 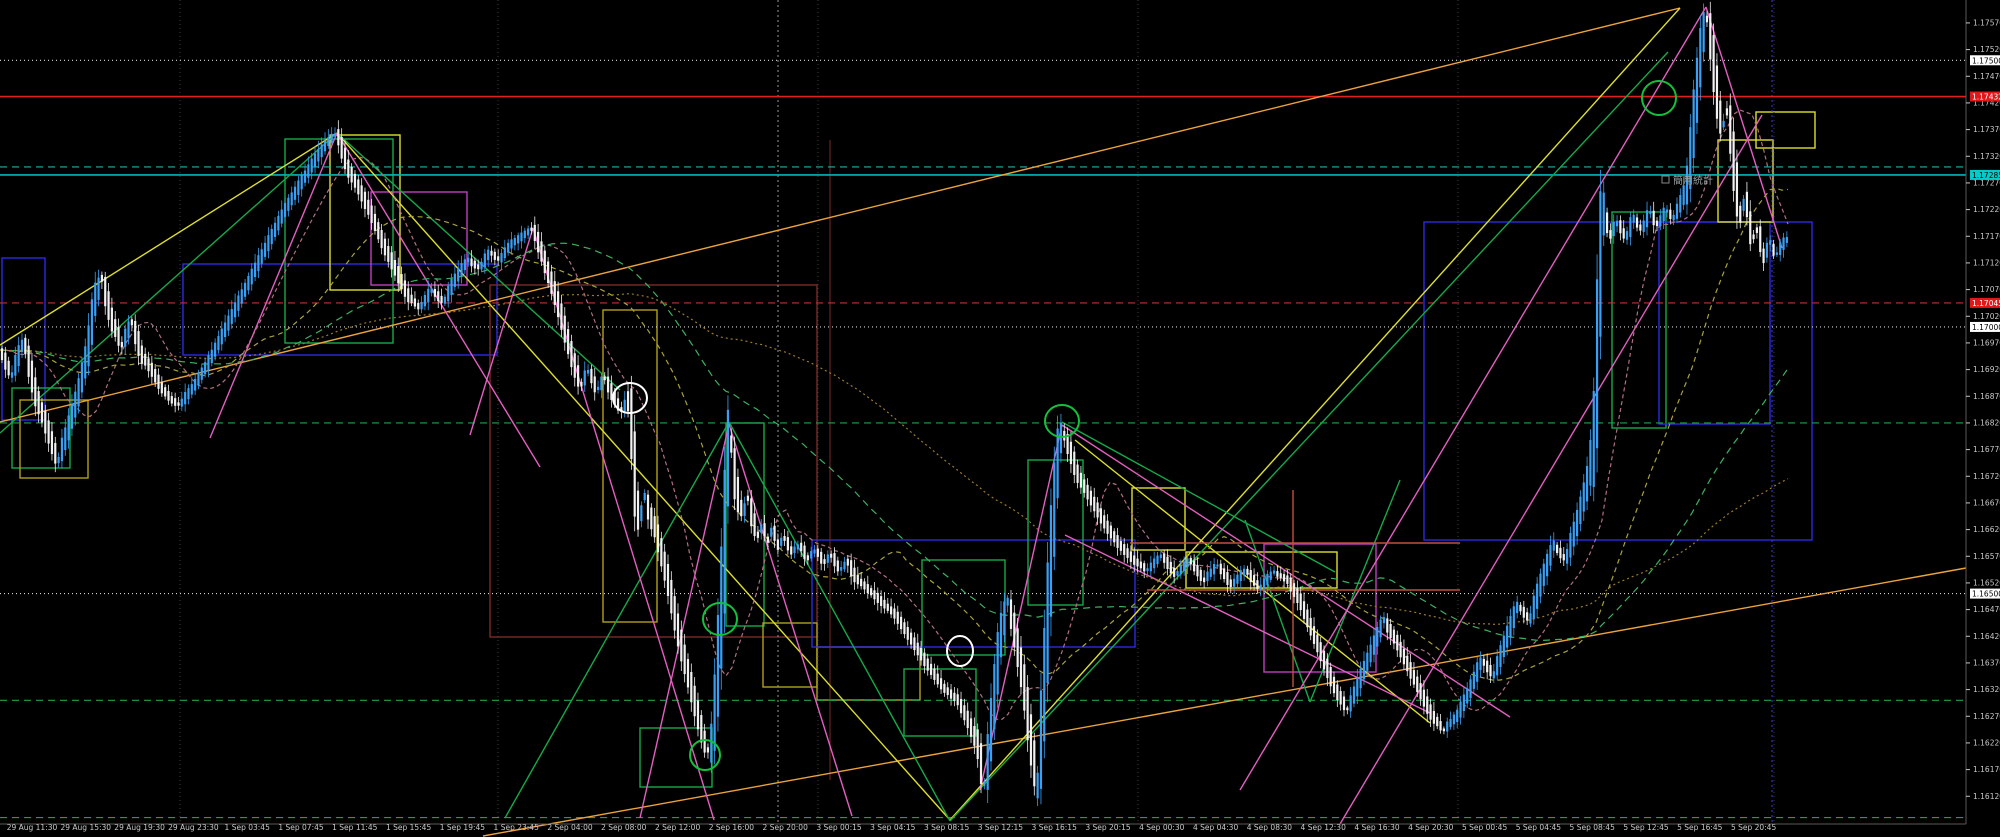 What do you see at coordinates (1270, 827) in the screenshot?
I see `time-tick-label: 4 Sep 08:30` at bounding box center [1270, 827].